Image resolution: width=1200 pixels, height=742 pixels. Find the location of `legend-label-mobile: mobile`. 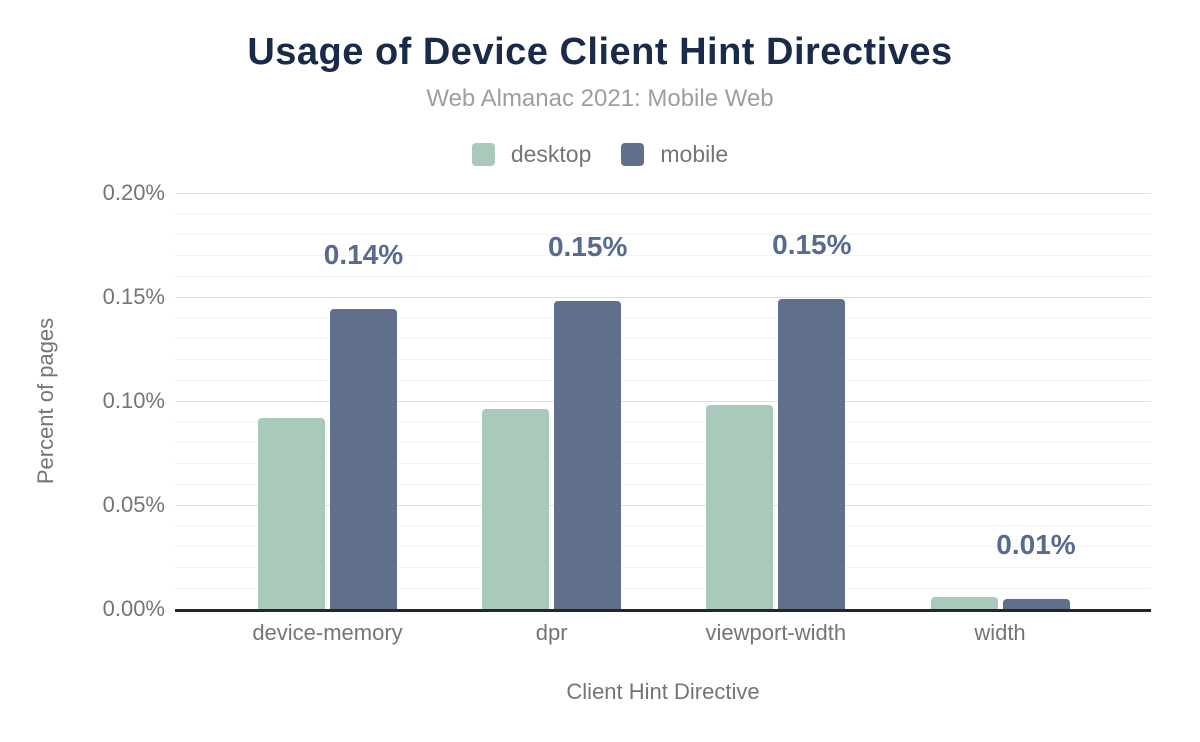

legend-label-mobile: mobile is located at coordinates (694, 154).